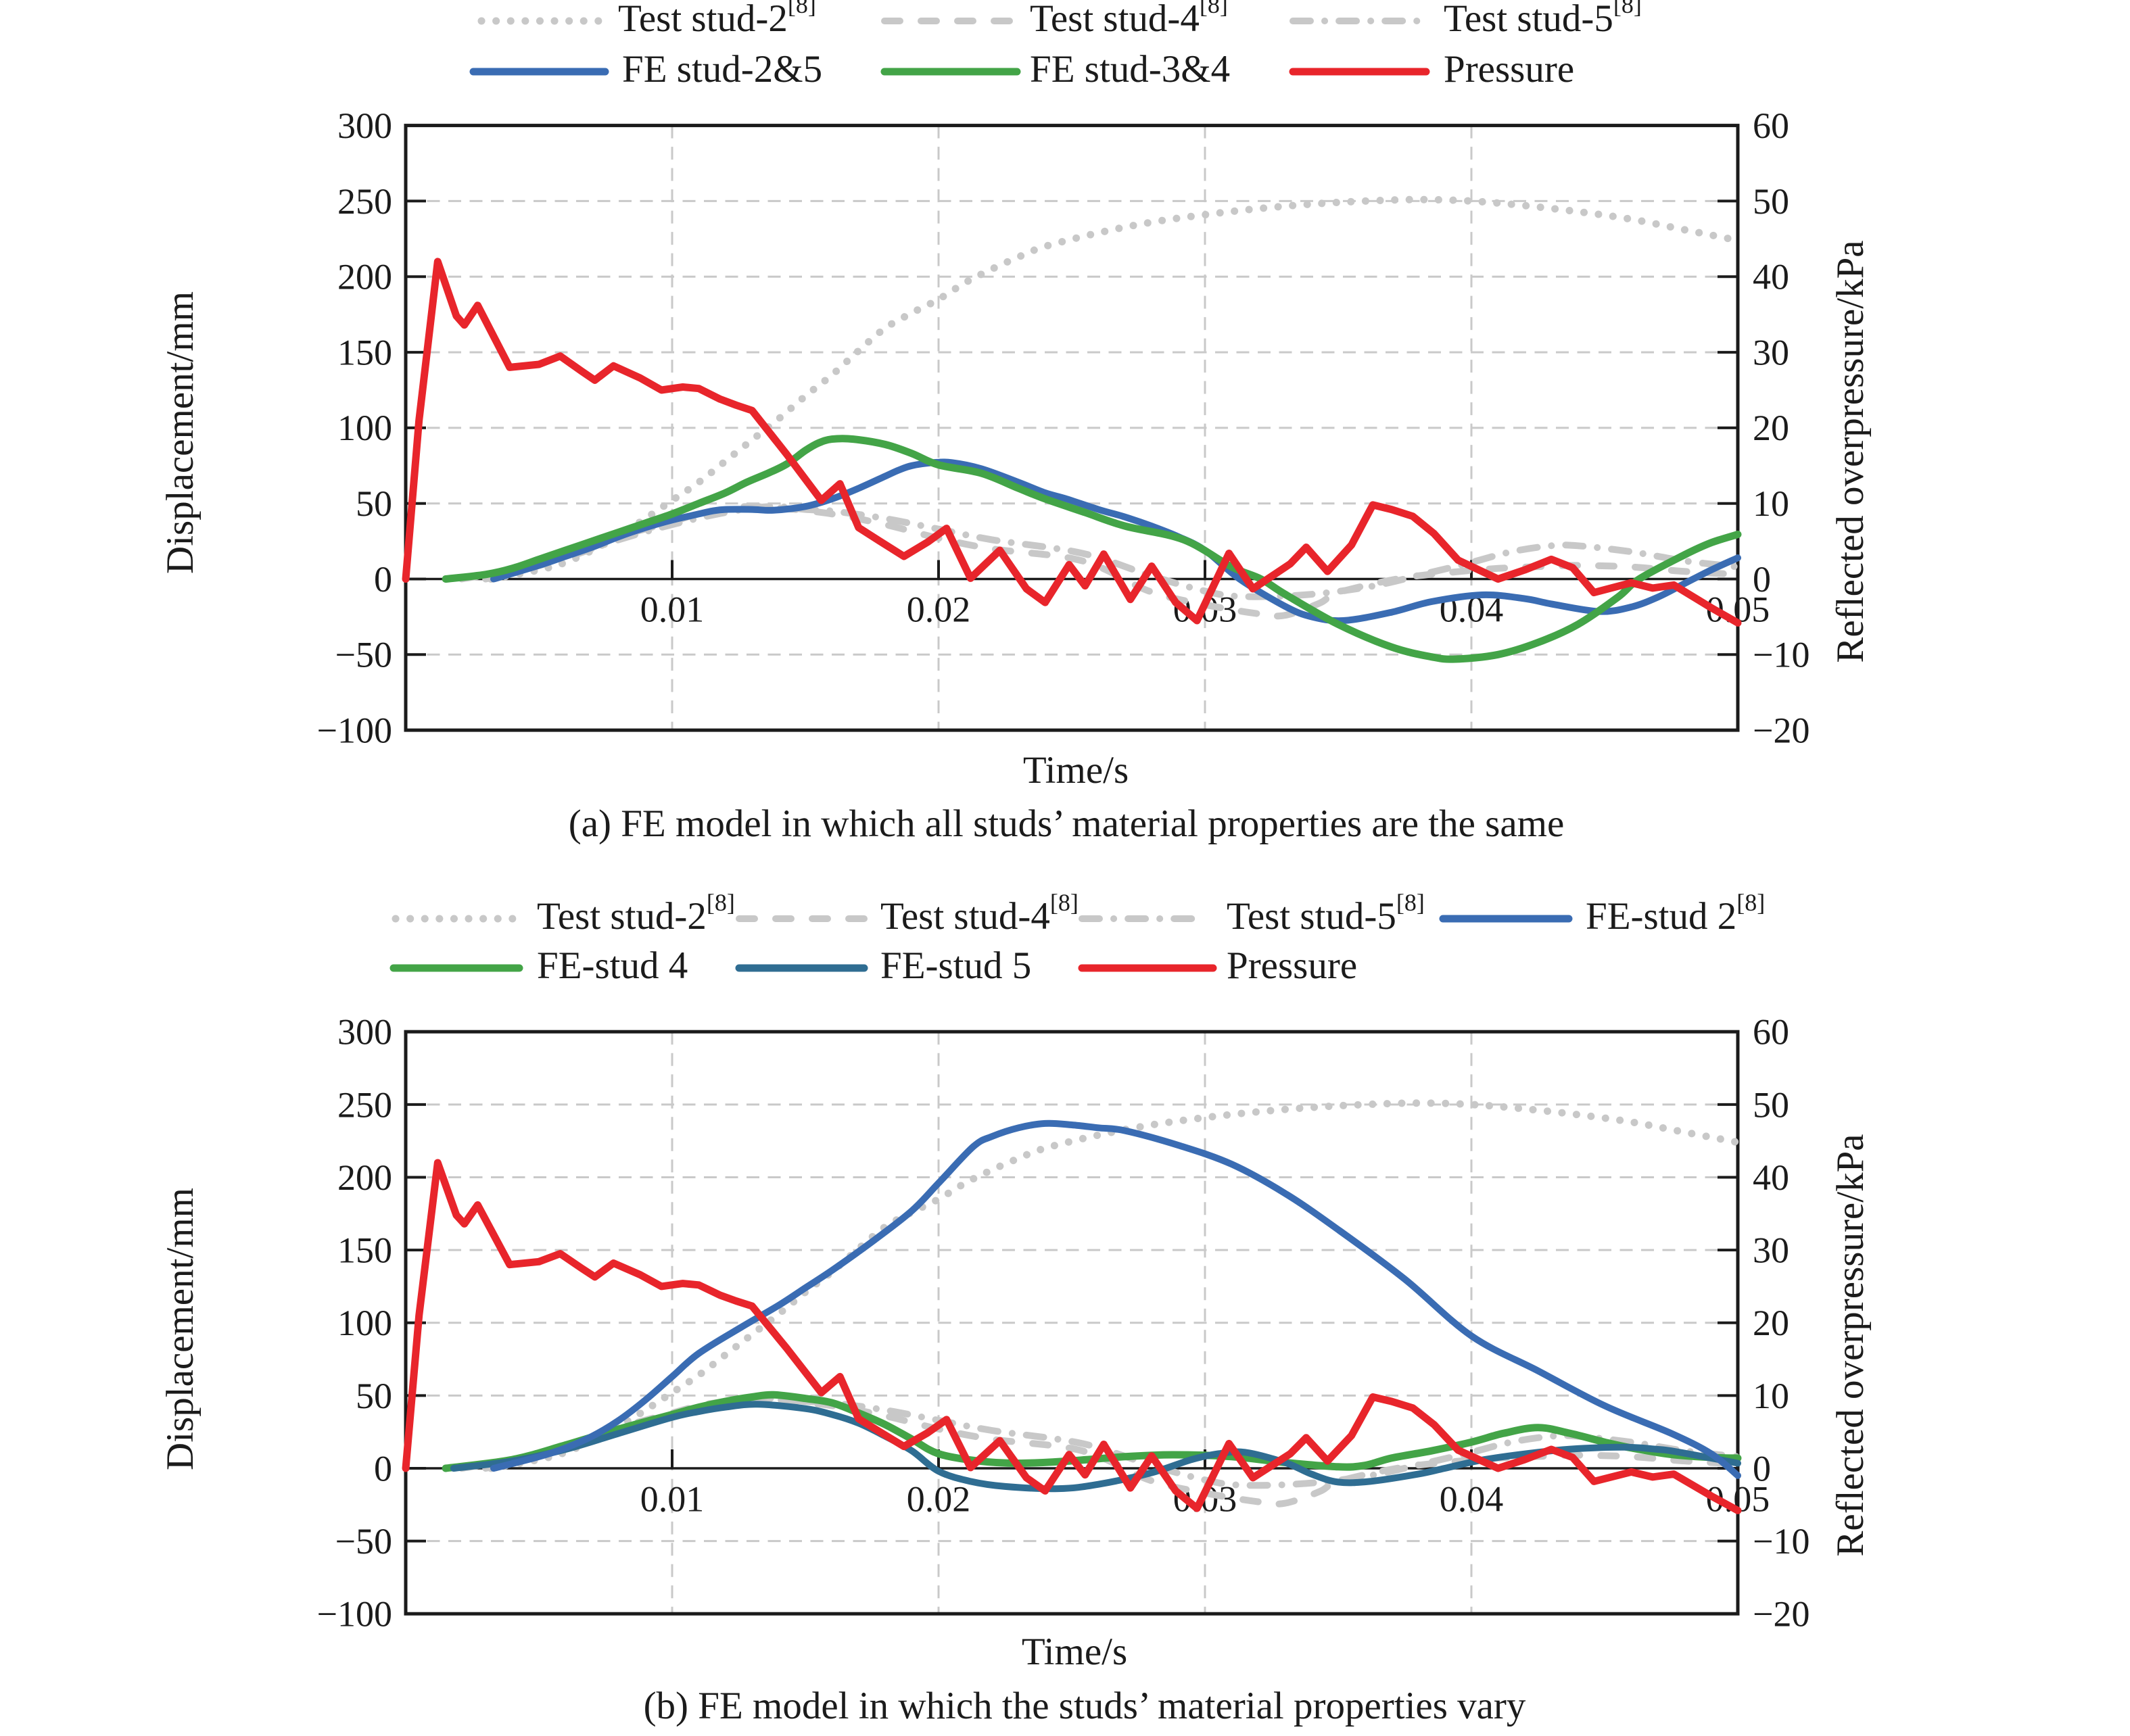 This screenshot has height=1736, width=2130. Describe the element at coordinates (955, 965) in the screenshot. I see `svg-text: FE-stud 5` at that location.